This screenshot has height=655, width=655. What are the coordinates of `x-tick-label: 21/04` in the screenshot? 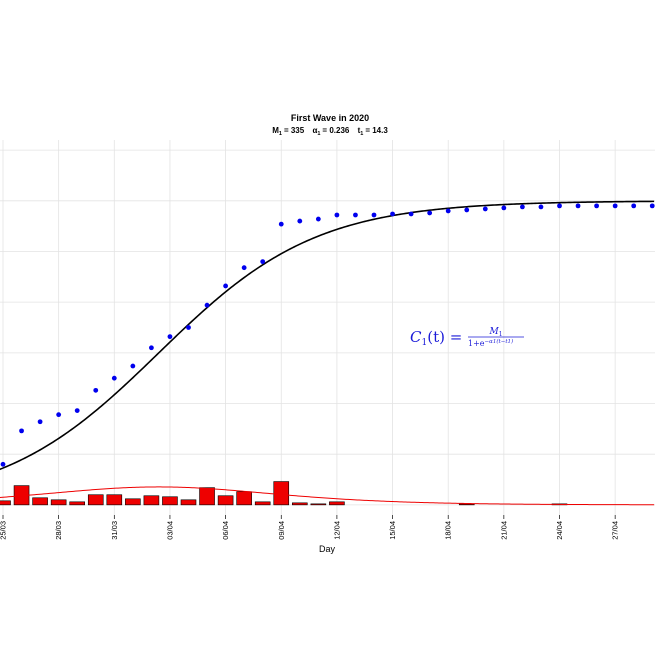 It's located at (503, 530).